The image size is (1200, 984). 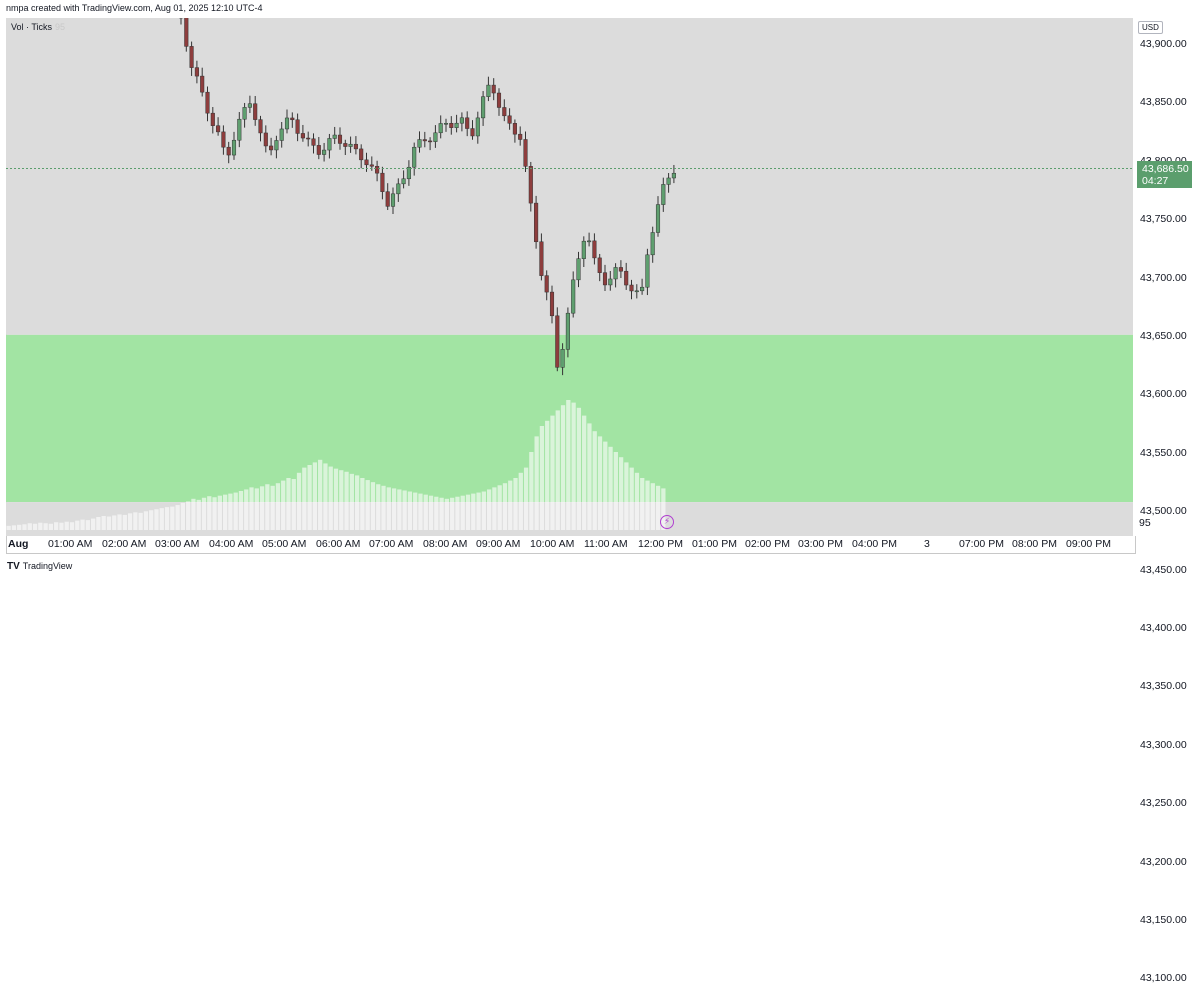 I want to click on price-axis-label: 43,700.00, so click(x=1163, y=277).